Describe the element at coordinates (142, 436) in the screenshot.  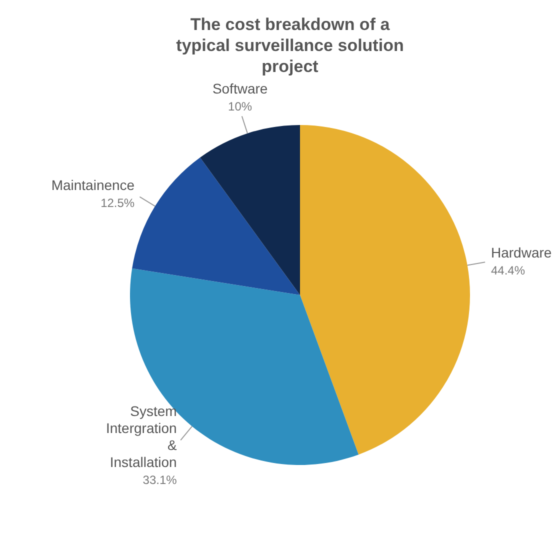
I see `slice-label: System Intergration & Installation` at that location.